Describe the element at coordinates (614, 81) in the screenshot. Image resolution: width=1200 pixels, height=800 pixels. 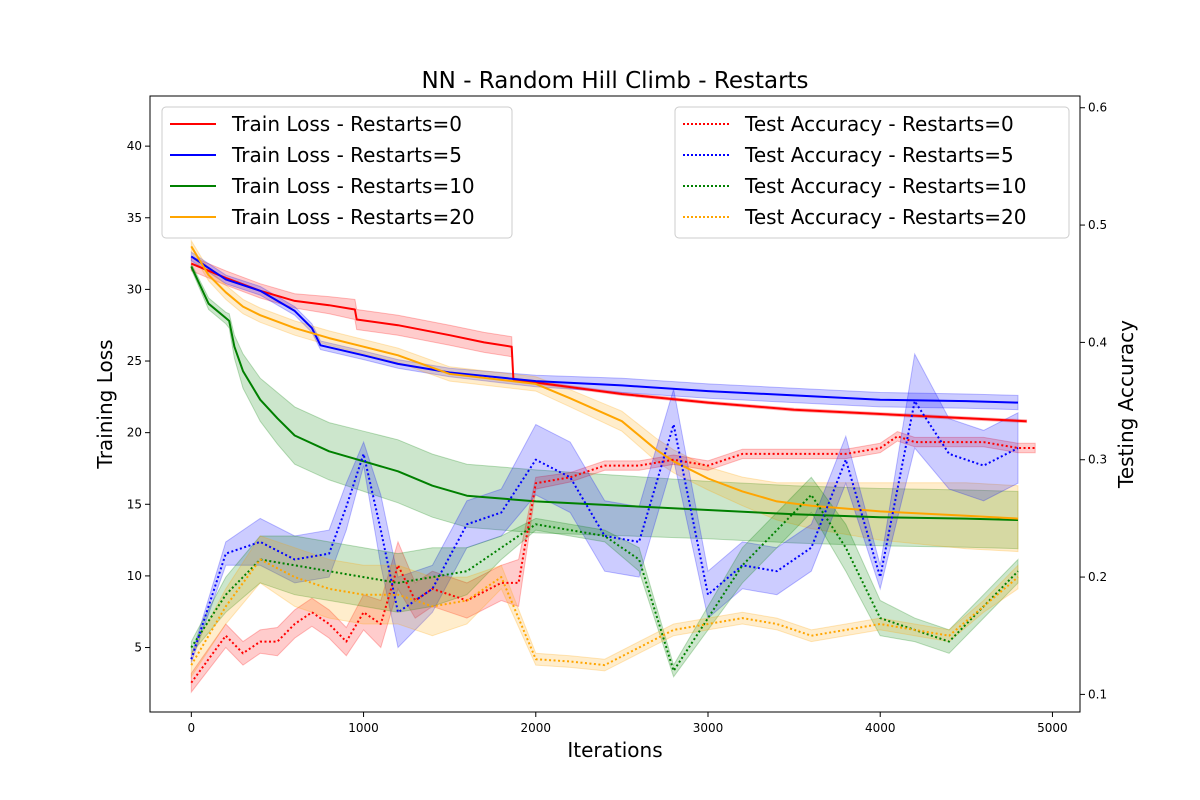
I see `chart-title: NN - Random Hill Climb - Restarts` at that location.